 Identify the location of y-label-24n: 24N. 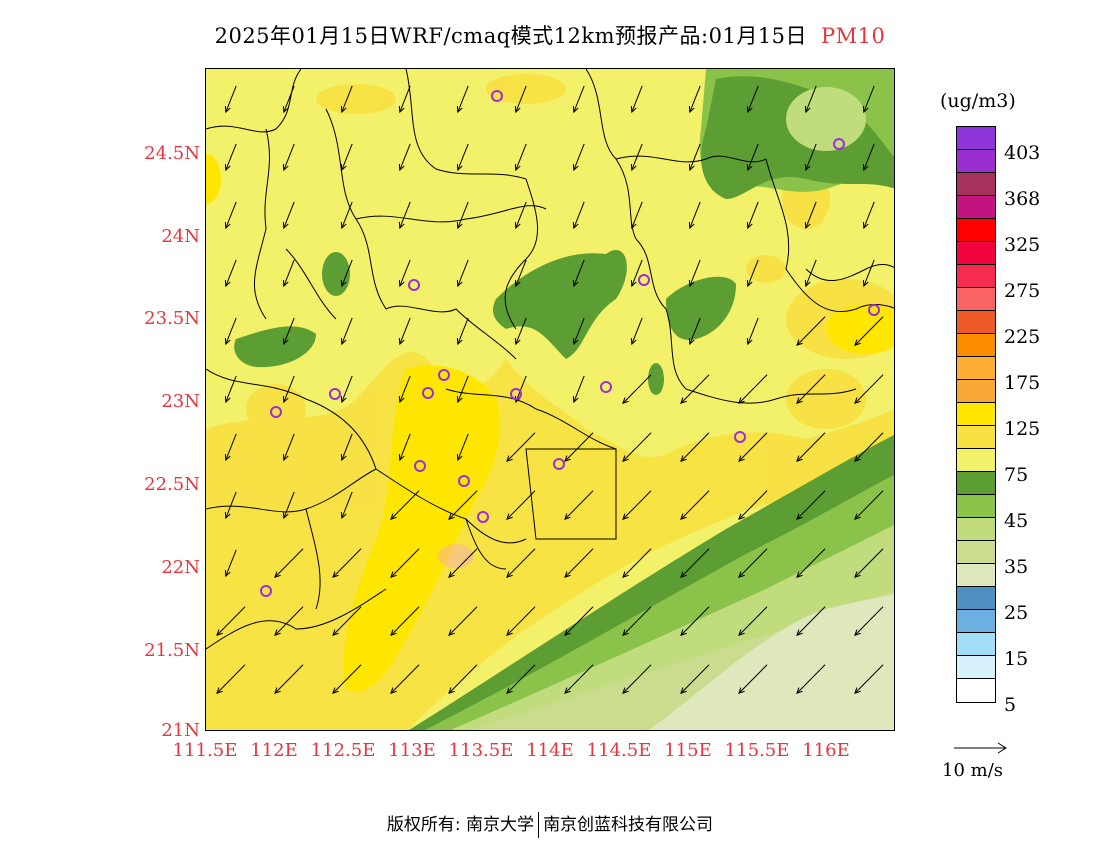
(180, 236).